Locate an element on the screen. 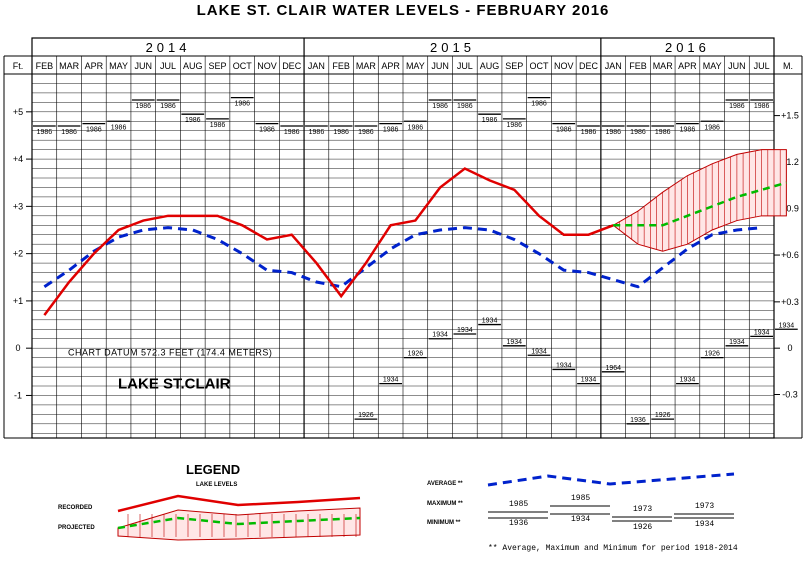 Image resolution: width=806 pixels, height=562 pixels. legend-min-year-2: 1934 is located at coordinates (581, 519).